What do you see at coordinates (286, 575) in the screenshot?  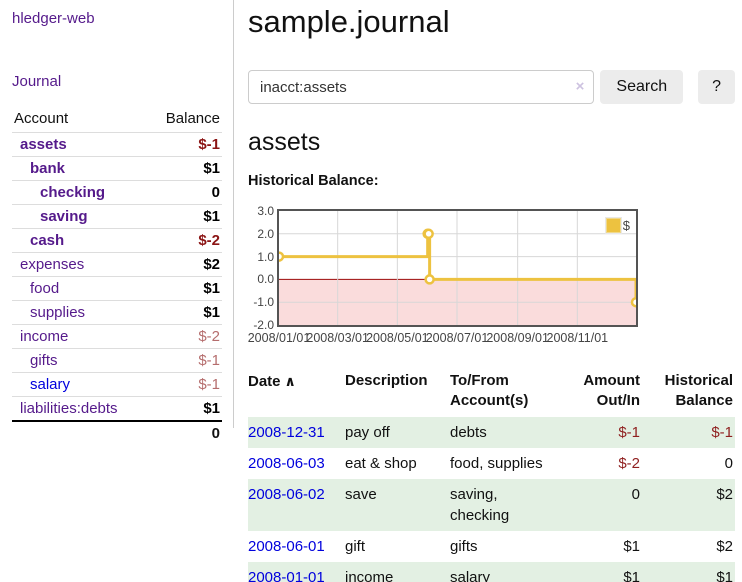 I see `transaction-date-link: 2008-01-01` at bounding box center [286, 575].